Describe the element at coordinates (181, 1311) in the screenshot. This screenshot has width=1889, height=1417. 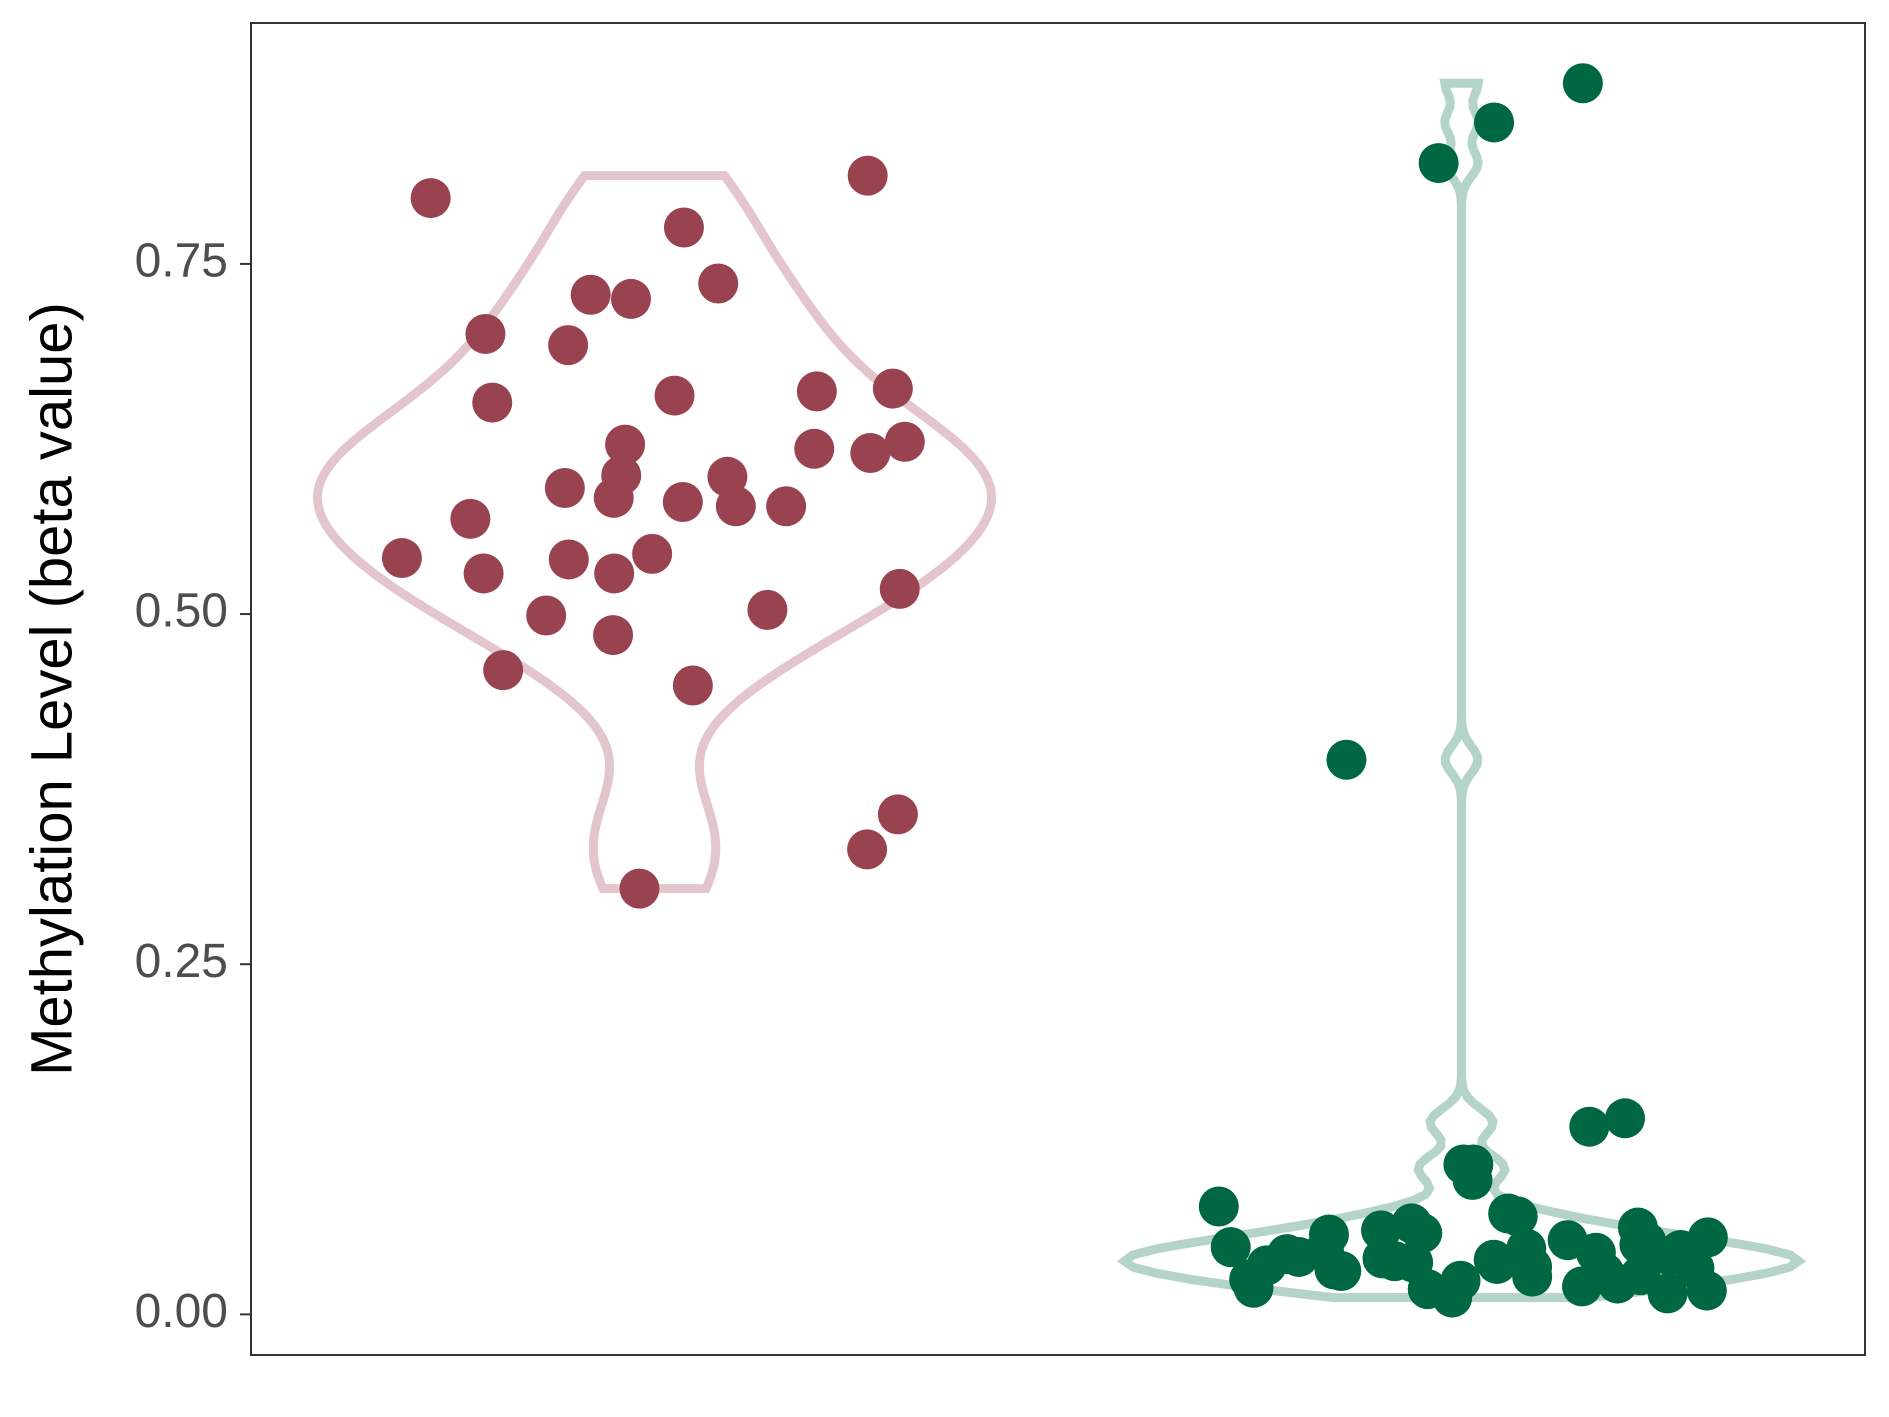
I see `y-tick-label: 0.00` at that location.